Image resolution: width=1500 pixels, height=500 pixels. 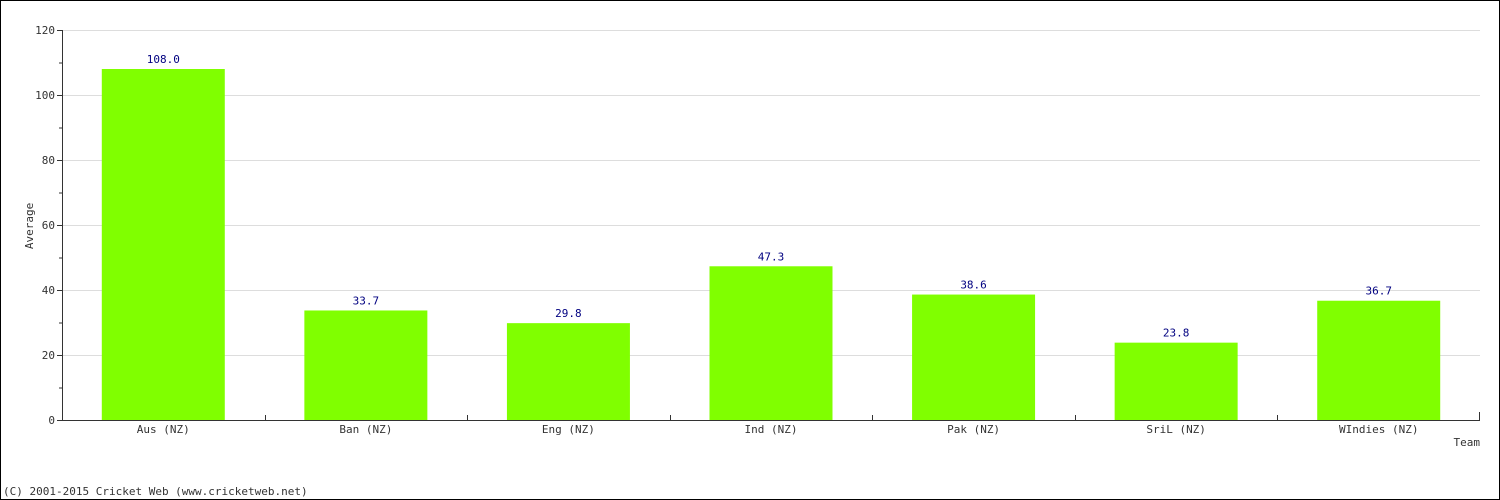 What do you see at coordinates (45, 30) in the screenshot?
I see `y-tick-label: 120` at bounding box center [45, 30].